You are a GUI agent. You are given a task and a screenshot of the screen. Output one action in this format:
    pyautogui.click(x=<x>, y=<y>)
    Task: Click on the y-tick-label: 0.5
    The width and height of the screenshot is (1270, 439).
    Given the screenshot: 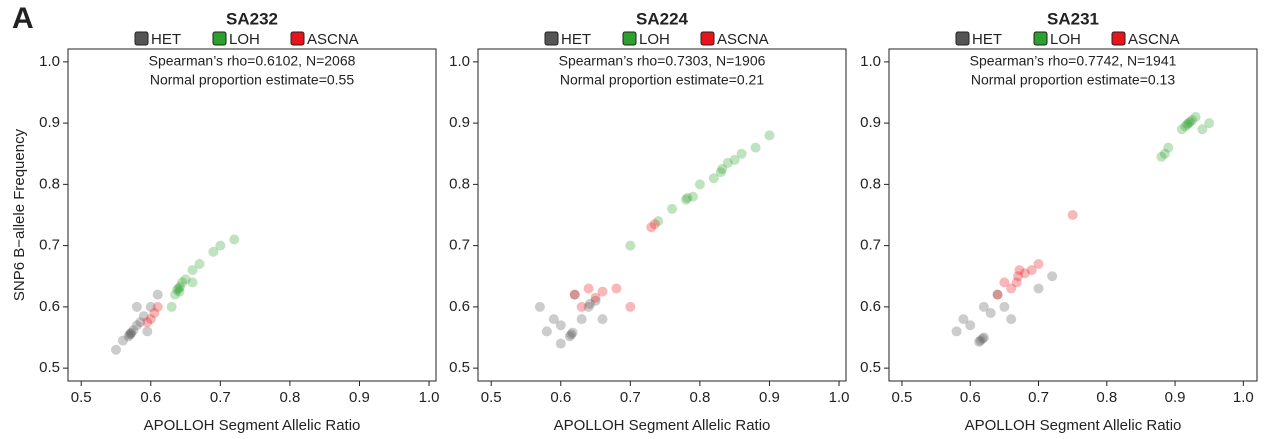 What is the action you would take?
    pyautogui.click(x=459, y=367)
    